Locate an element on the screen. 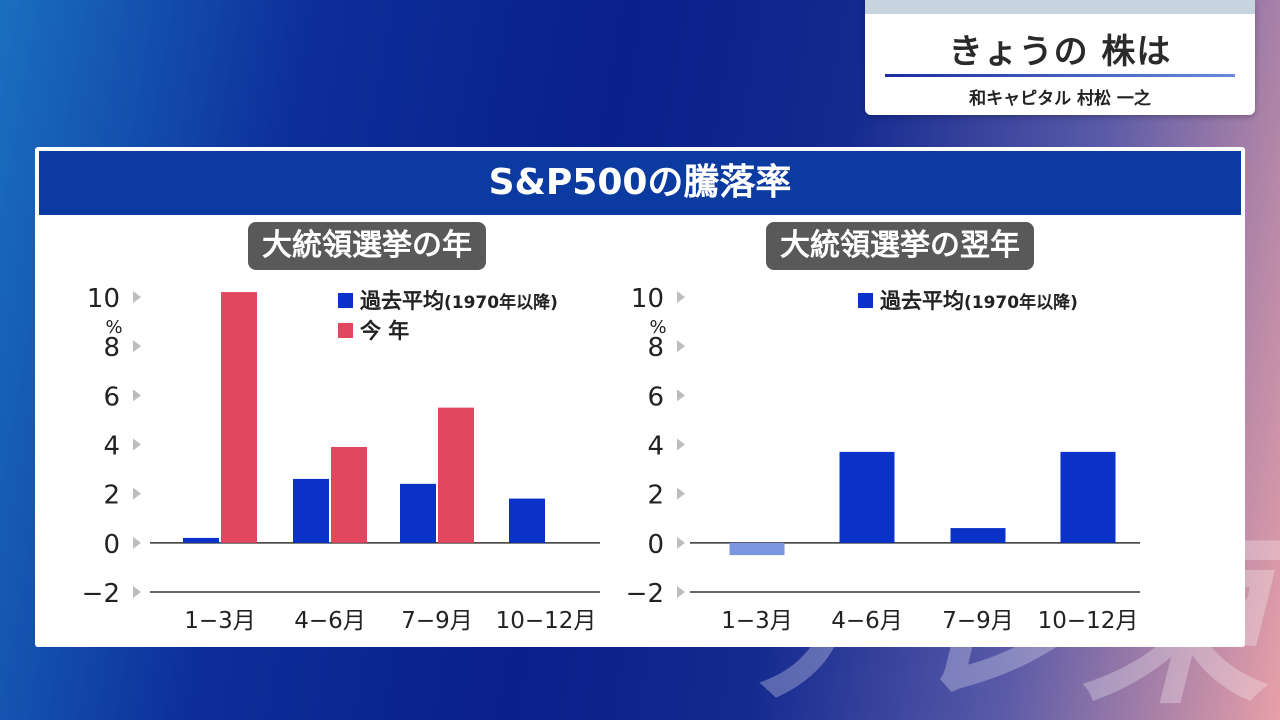 The image size is (1280, 720). legend-label: 今 年 is located at coordinates (384, 331).